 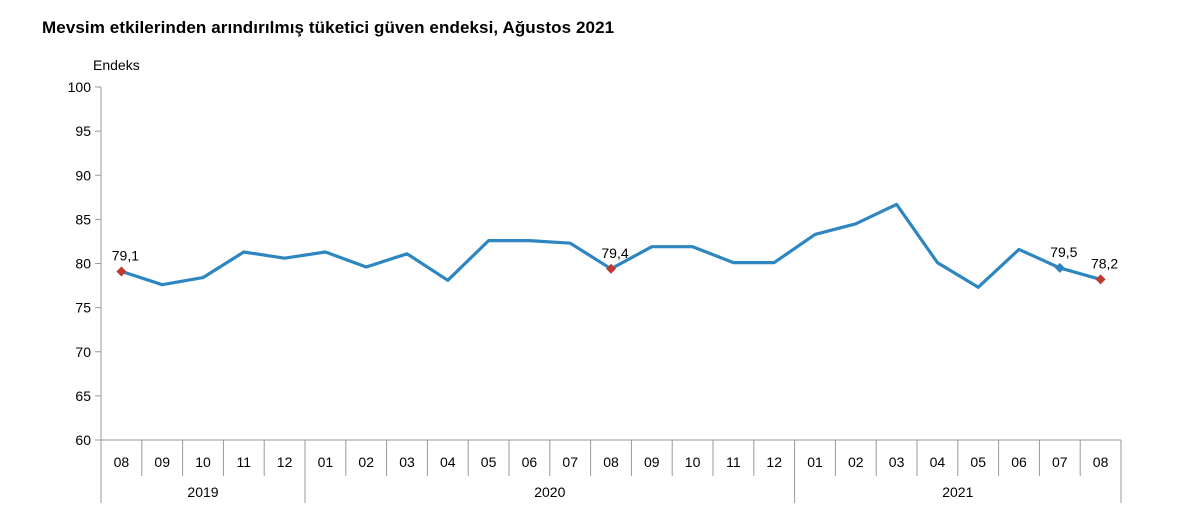 I want to click on y-axis-ticks: 60 65 70 75 80 85 90 95 100, so click(x=84, y=263).